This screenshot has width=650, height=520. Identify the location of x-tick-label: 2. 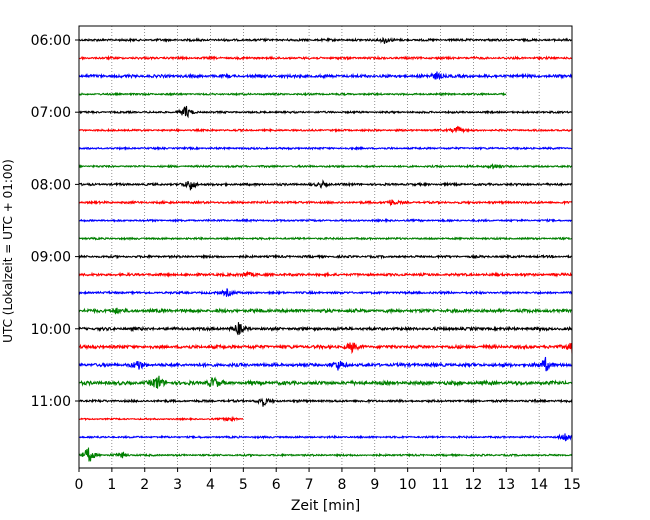
(144, 485).